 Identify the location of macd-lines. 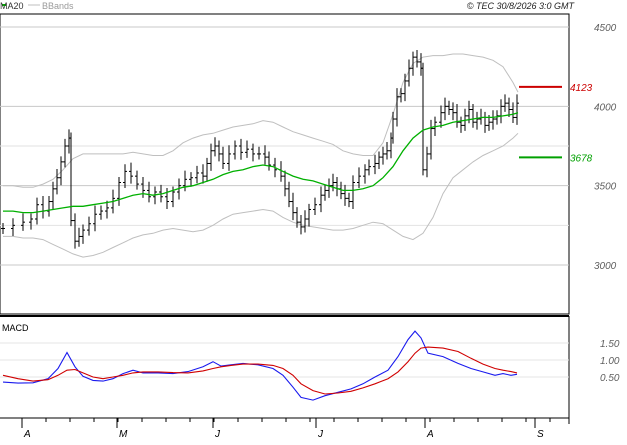
(260, 365).